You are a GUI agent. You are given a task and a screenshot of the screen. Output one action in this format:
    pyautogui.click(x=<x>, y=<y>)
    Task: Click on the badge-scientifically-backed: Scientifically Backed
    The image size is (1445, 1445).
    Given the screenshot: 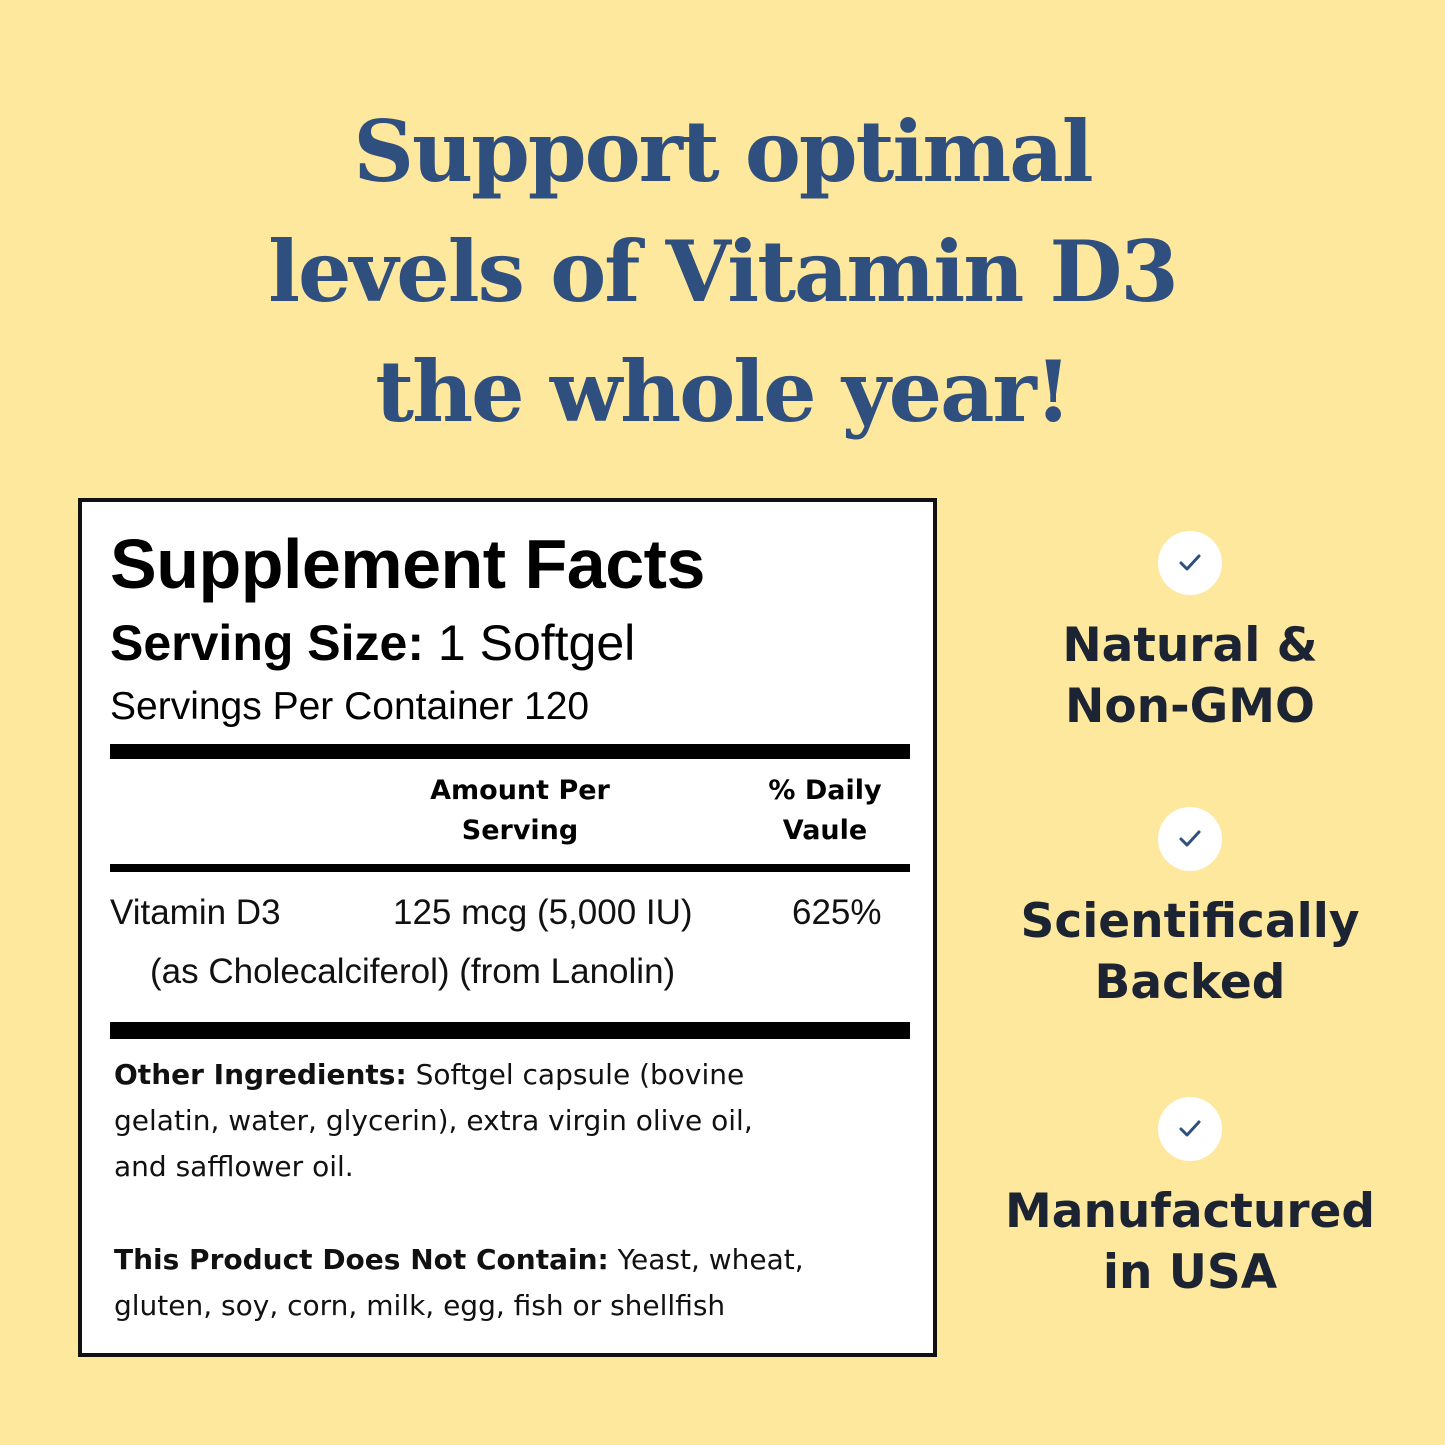 What is the action you would take?
    pyautogui.click(x=1190, y=910)
    